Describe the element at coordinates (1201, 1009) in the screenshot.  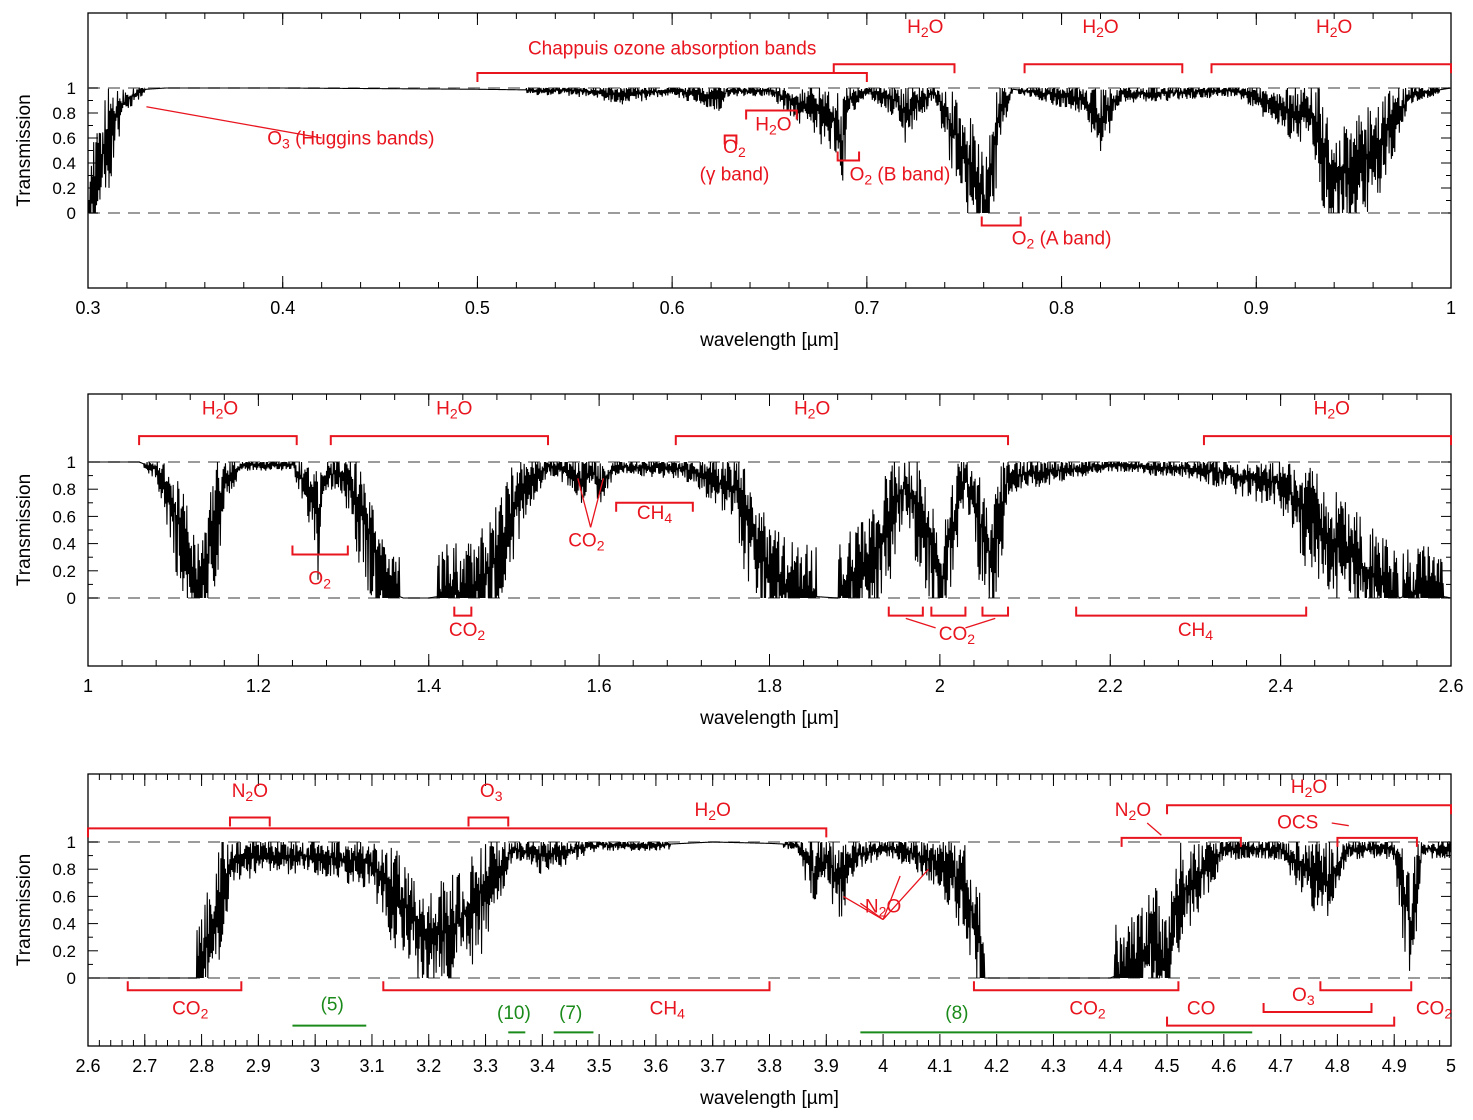
I see `band-label: CO` at that location.